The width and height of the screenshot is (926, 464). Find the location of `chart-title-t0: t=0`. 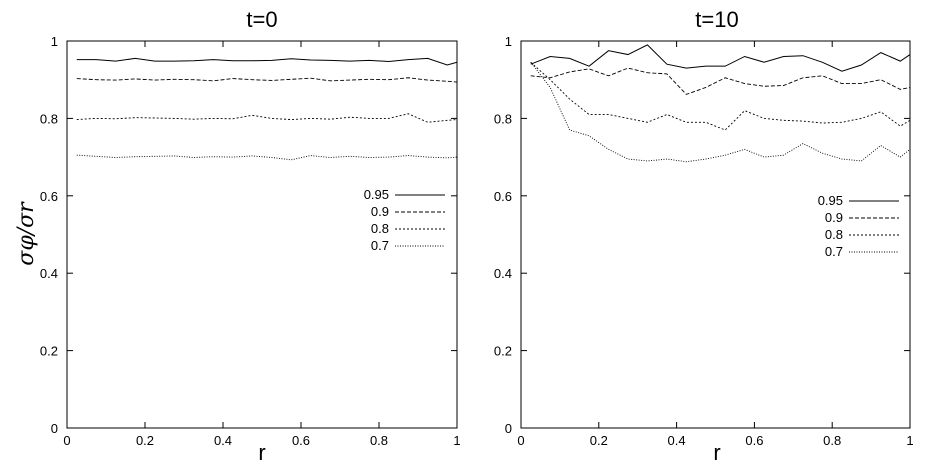

chart-title-t0: t=0 is located at coordinates (261, 19).